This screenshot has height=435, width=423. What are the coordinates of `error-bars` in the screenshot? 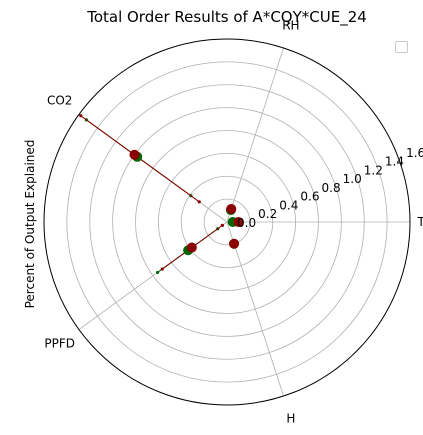 It's located at (160, 194).